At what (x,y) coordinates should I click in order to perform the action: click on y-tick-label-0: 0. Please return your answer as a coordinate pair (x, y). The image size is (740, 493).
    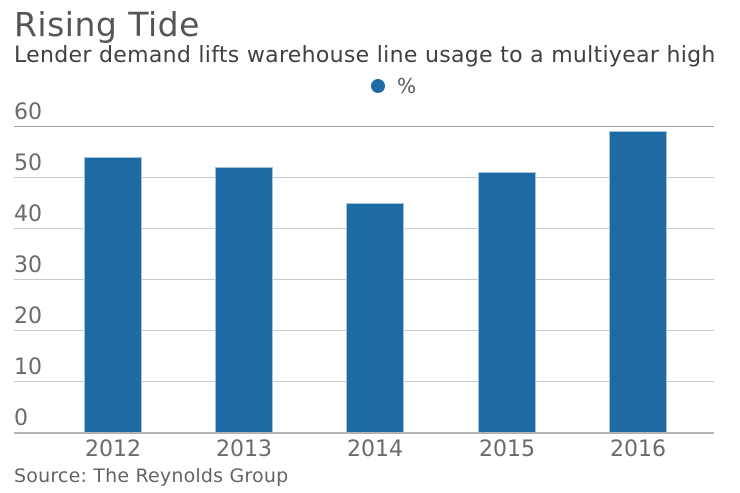
    Looking at the image, I should click on (21, 418).